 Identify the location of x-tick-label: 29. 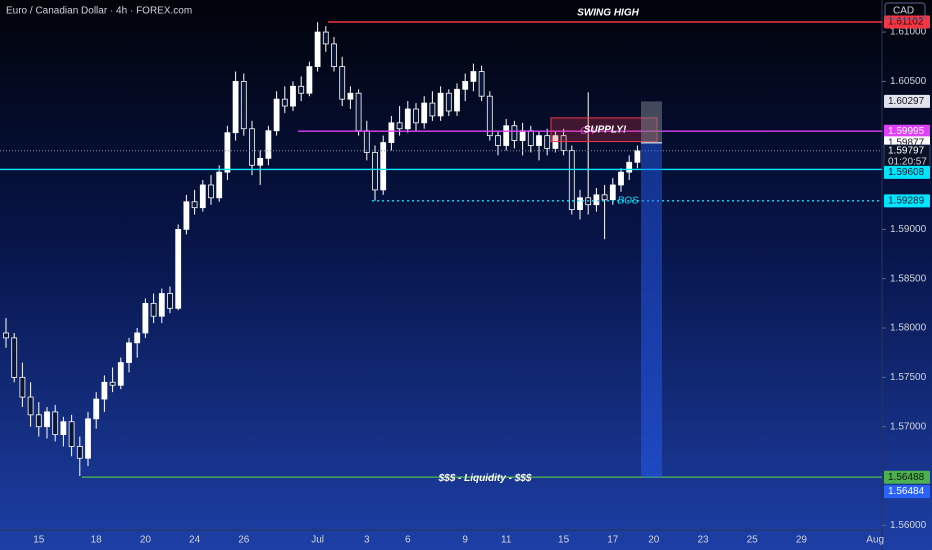
(802, 540).